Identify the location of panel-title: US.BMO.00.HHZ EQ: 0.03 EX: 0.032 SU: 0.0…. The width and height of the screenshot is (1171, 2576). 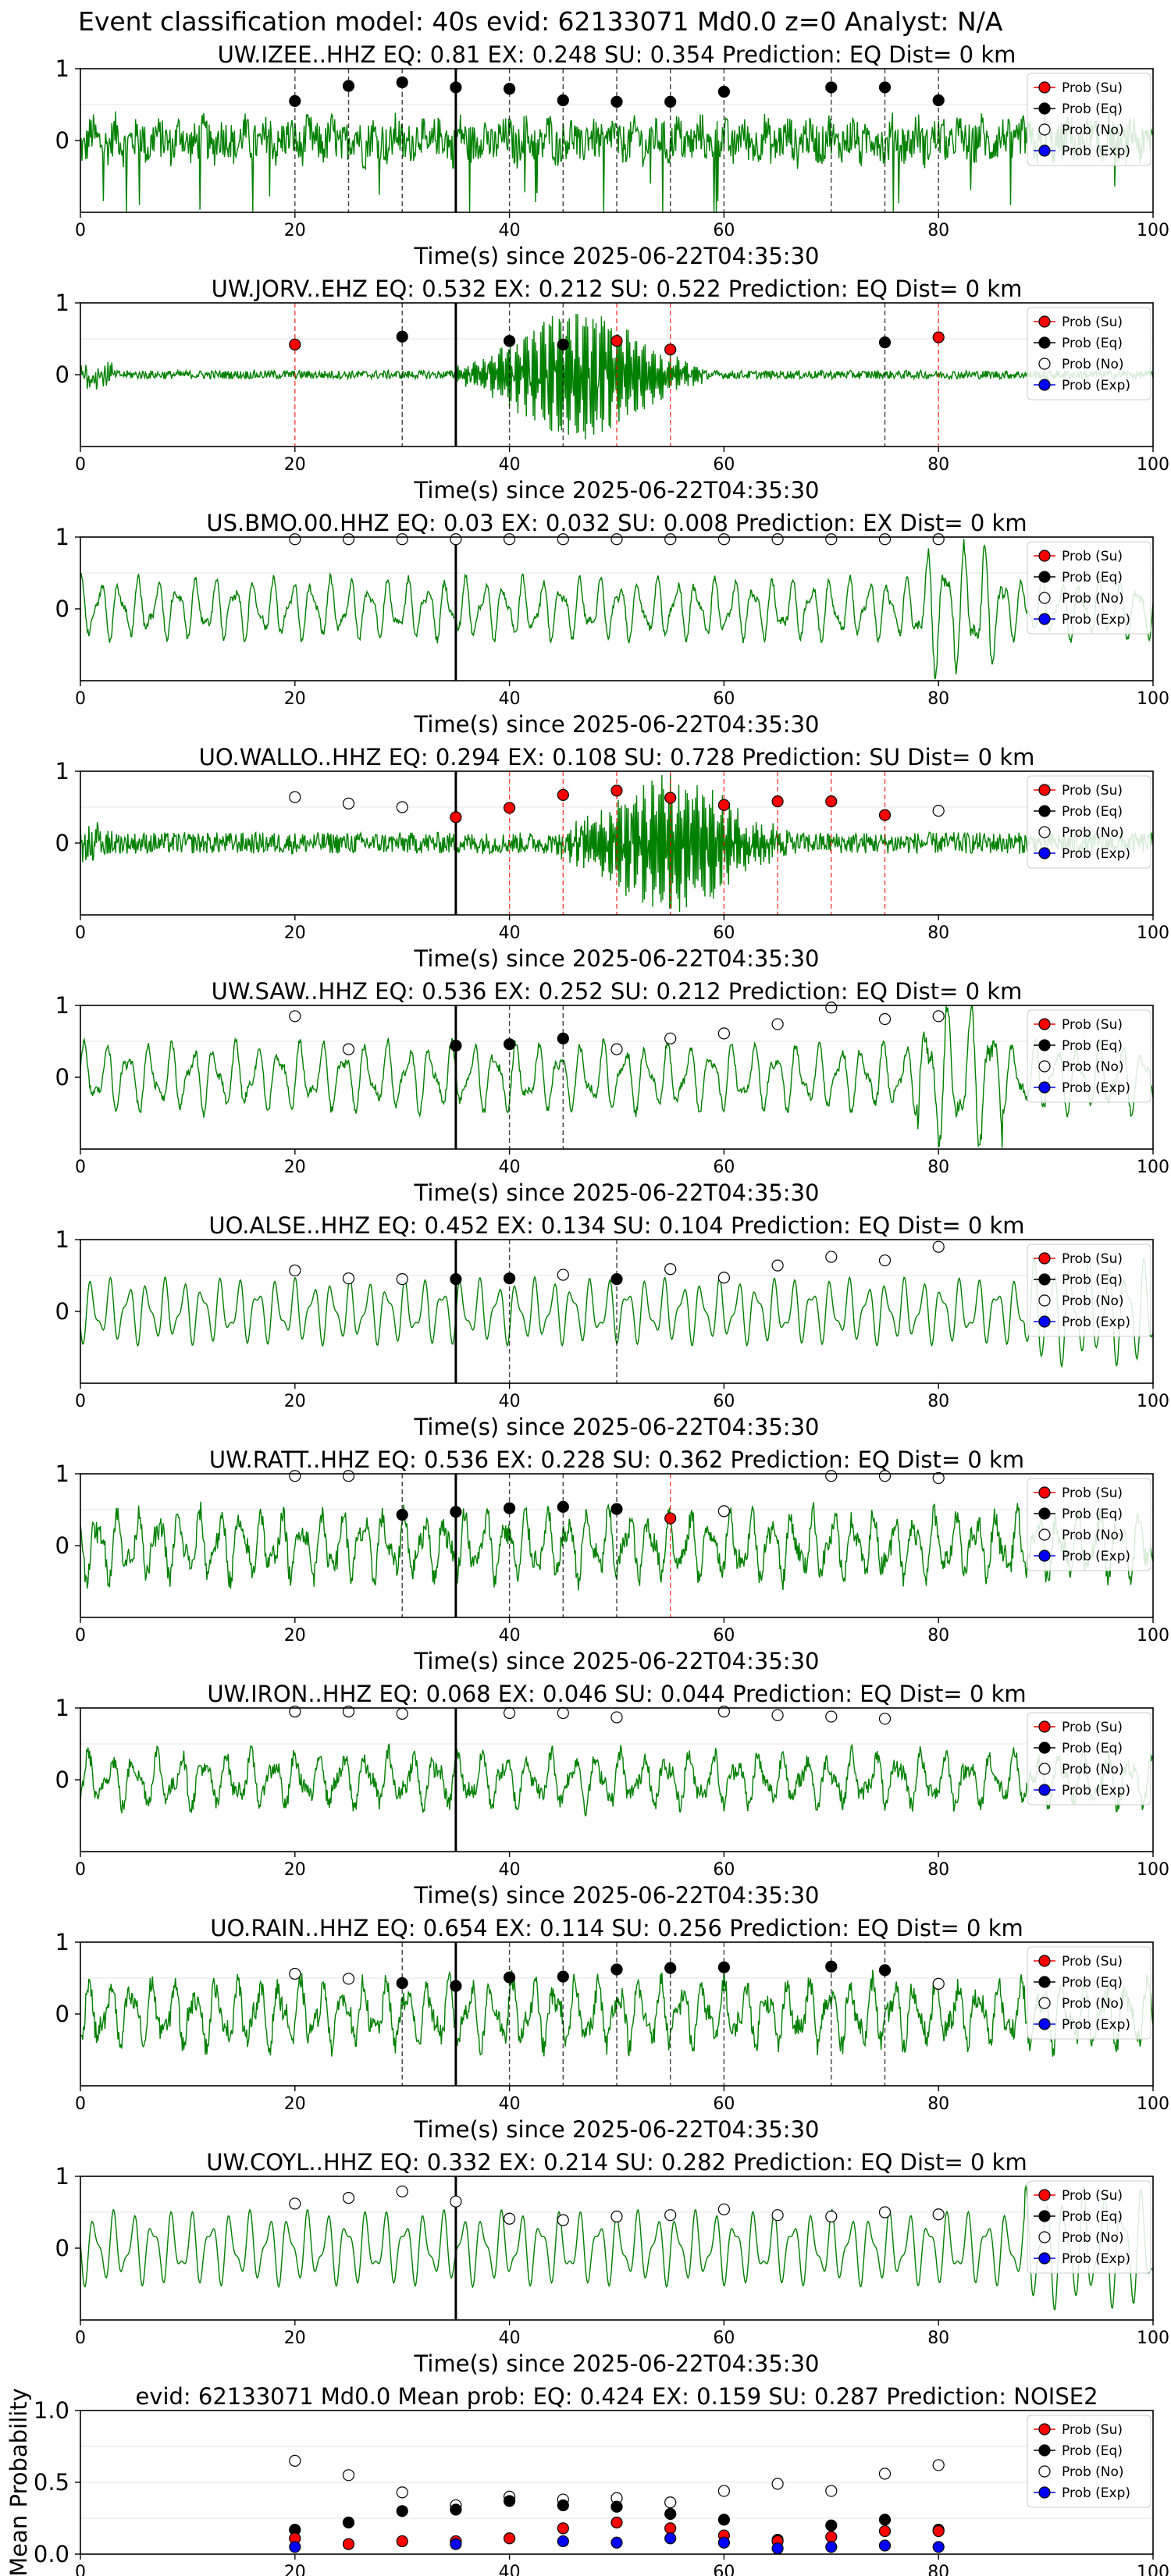
(616, 523).